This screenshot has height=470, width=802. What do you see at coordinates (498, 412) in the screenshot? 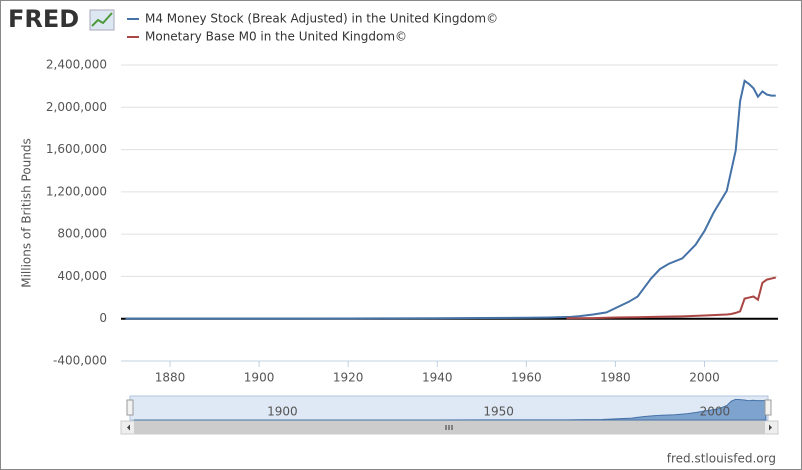
I see `navigator-tick-label: 1950` at bounding box center [498, 412].